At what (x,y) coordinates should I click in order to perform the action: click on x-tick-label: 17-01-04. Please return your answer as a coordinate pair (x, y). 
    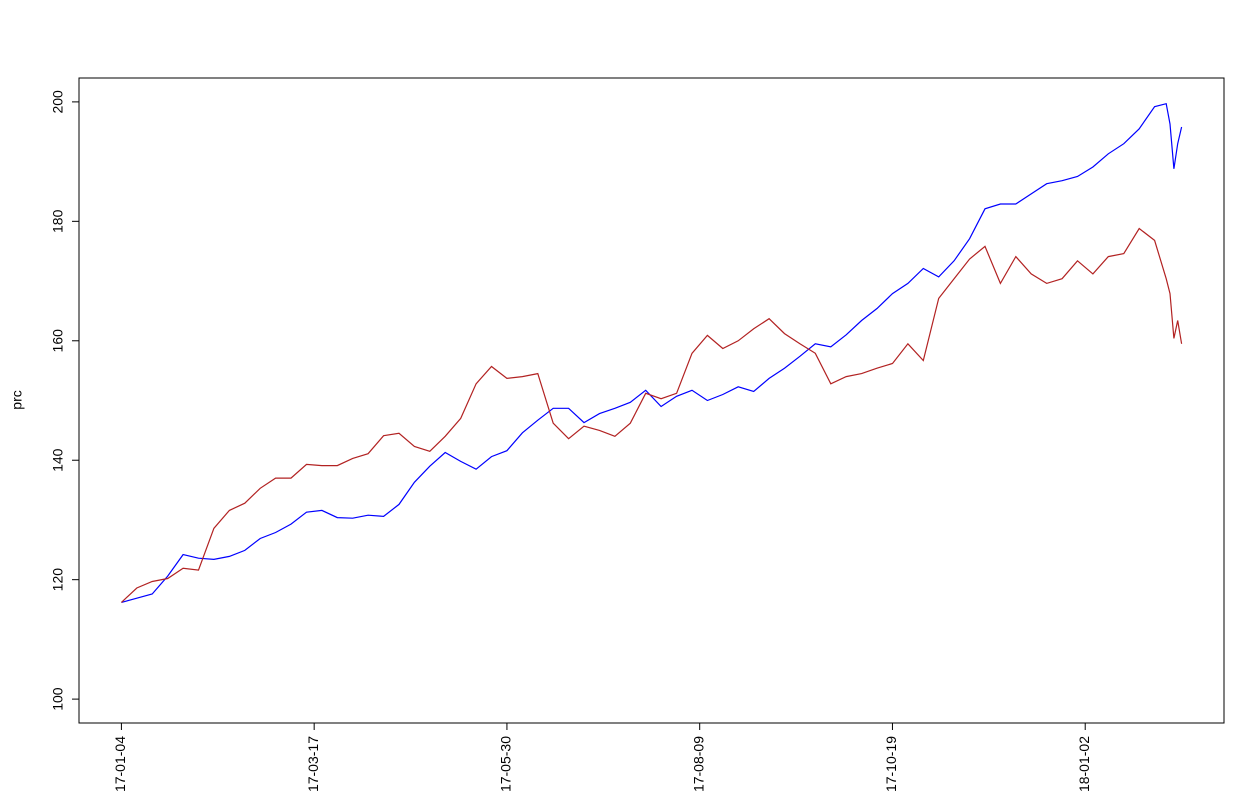
    Looking at the image, I should click on (120, 764).